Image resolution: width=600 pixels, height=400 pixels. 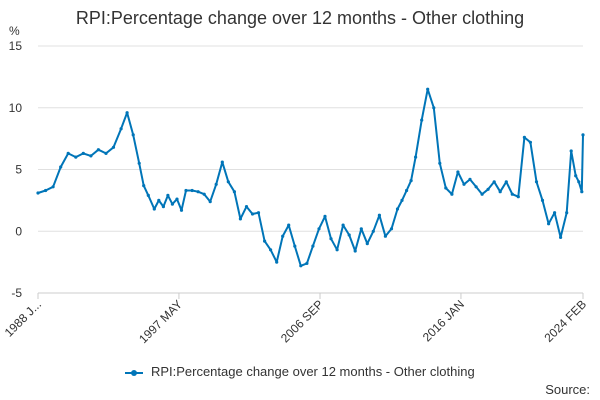 I want to click on y-axis-unit-label: %, so click(x=14, y=31).